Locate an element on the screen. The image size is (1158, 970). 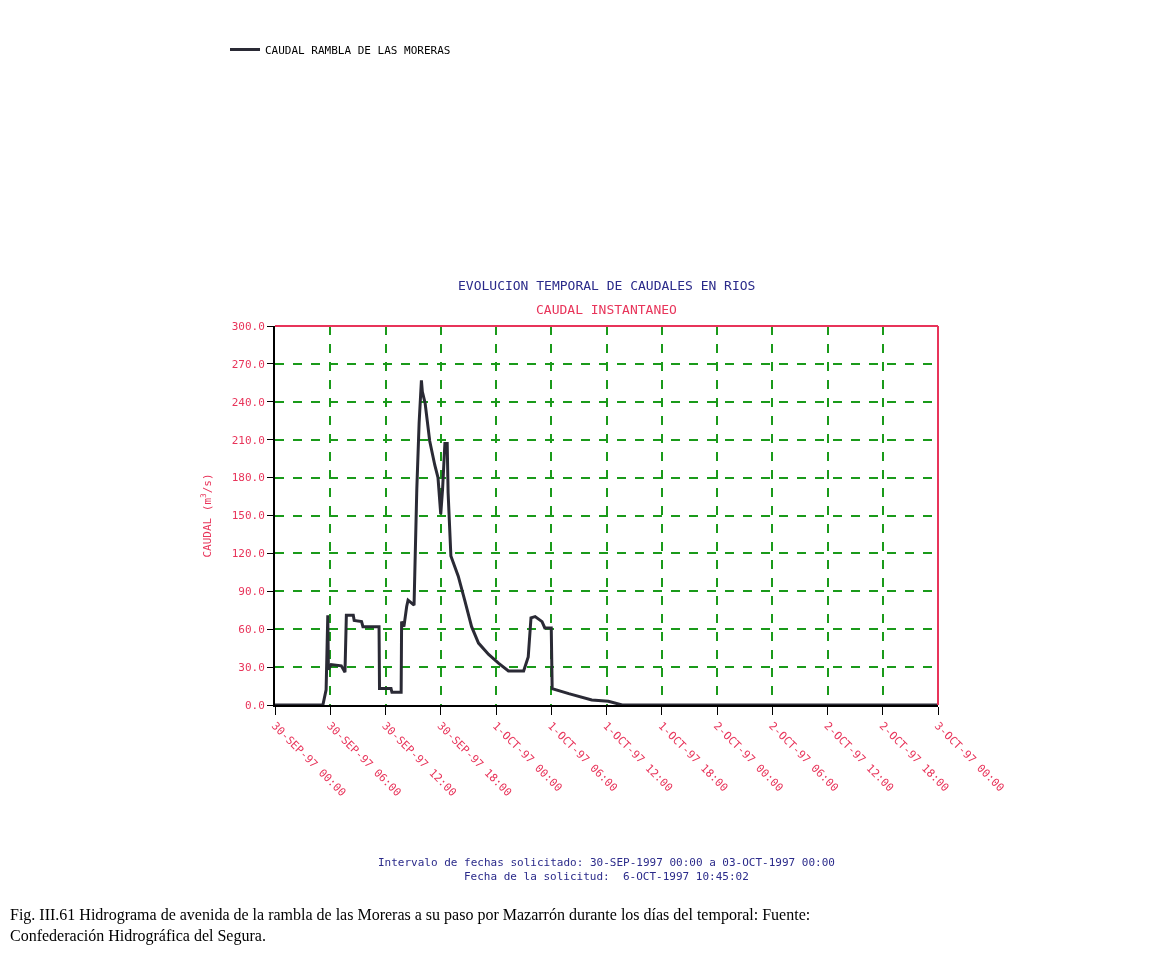
text: Intervalo de fechas solicitado: 30-SEP-1997 00:00 a 03-OCT-1997 00:00 is located at coordinates (606, 862).